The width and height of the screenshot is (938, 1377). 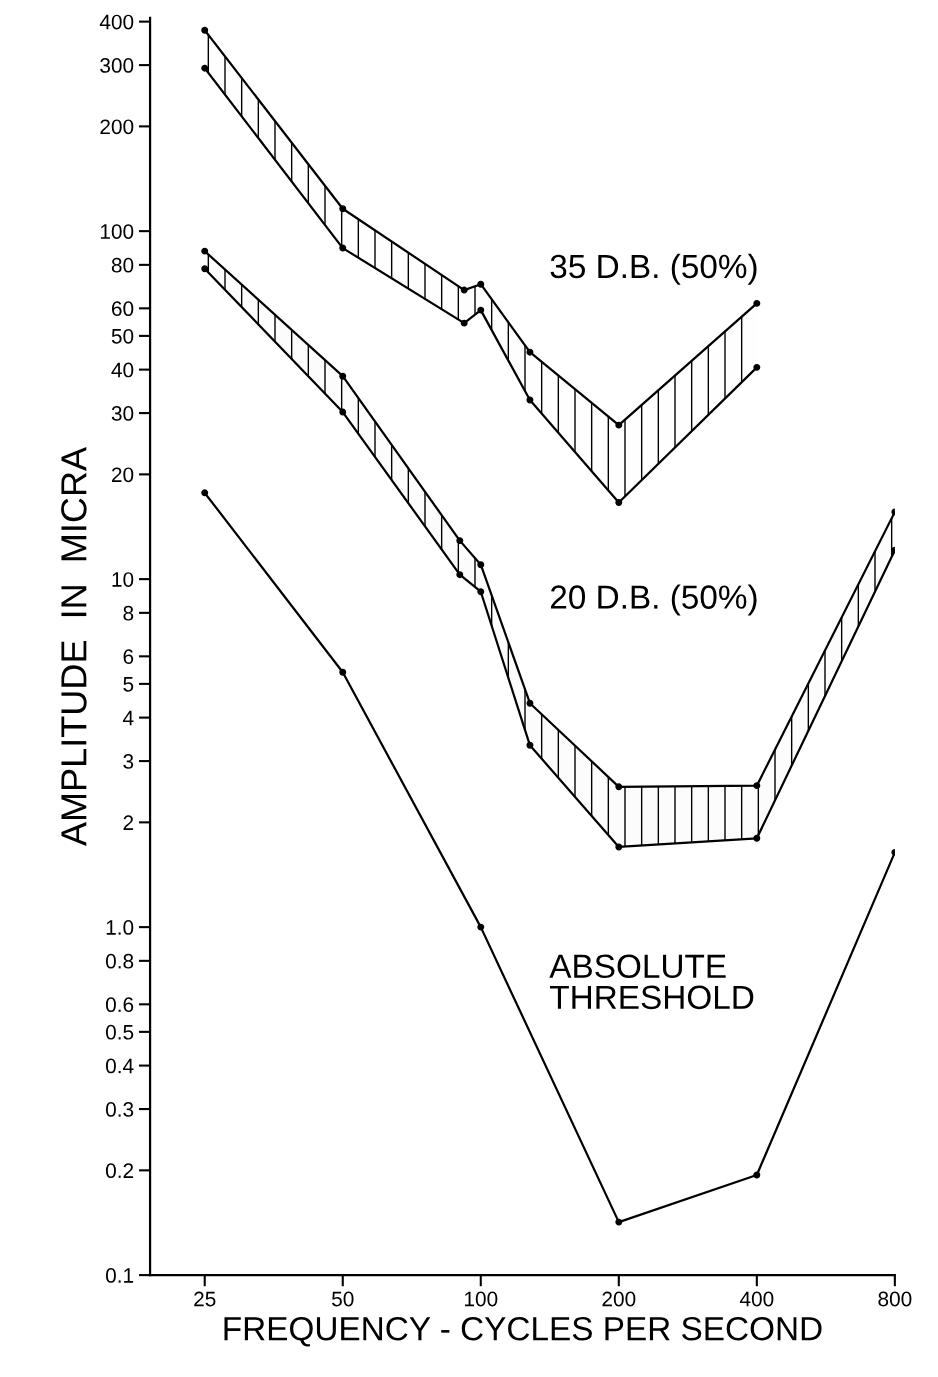 I want to click on y-tick-label: 6, so click(x=128, y=657).